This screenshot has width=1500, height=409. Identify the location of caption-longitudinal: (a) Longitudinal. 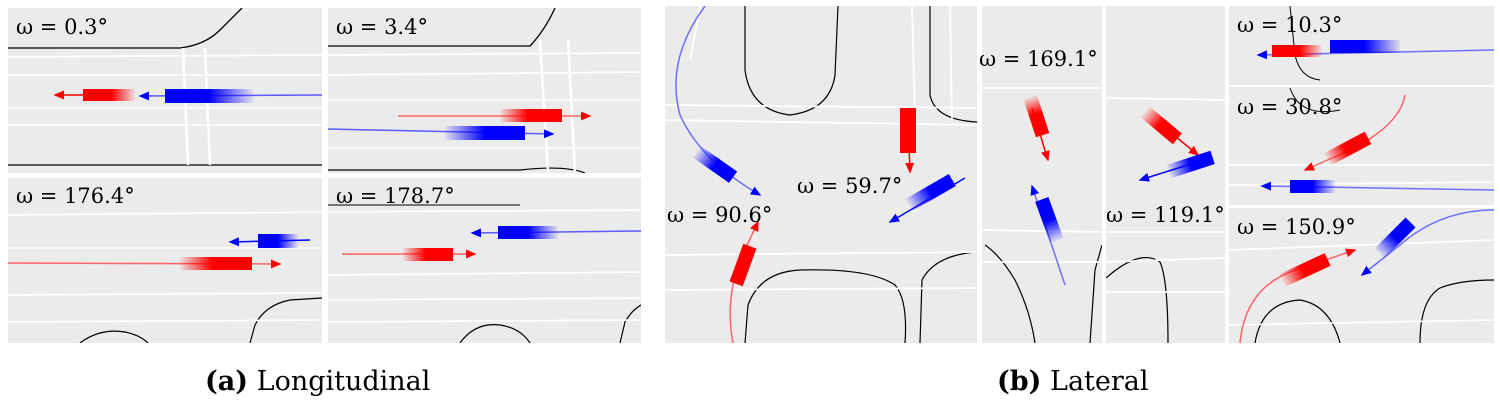
(317, 381).